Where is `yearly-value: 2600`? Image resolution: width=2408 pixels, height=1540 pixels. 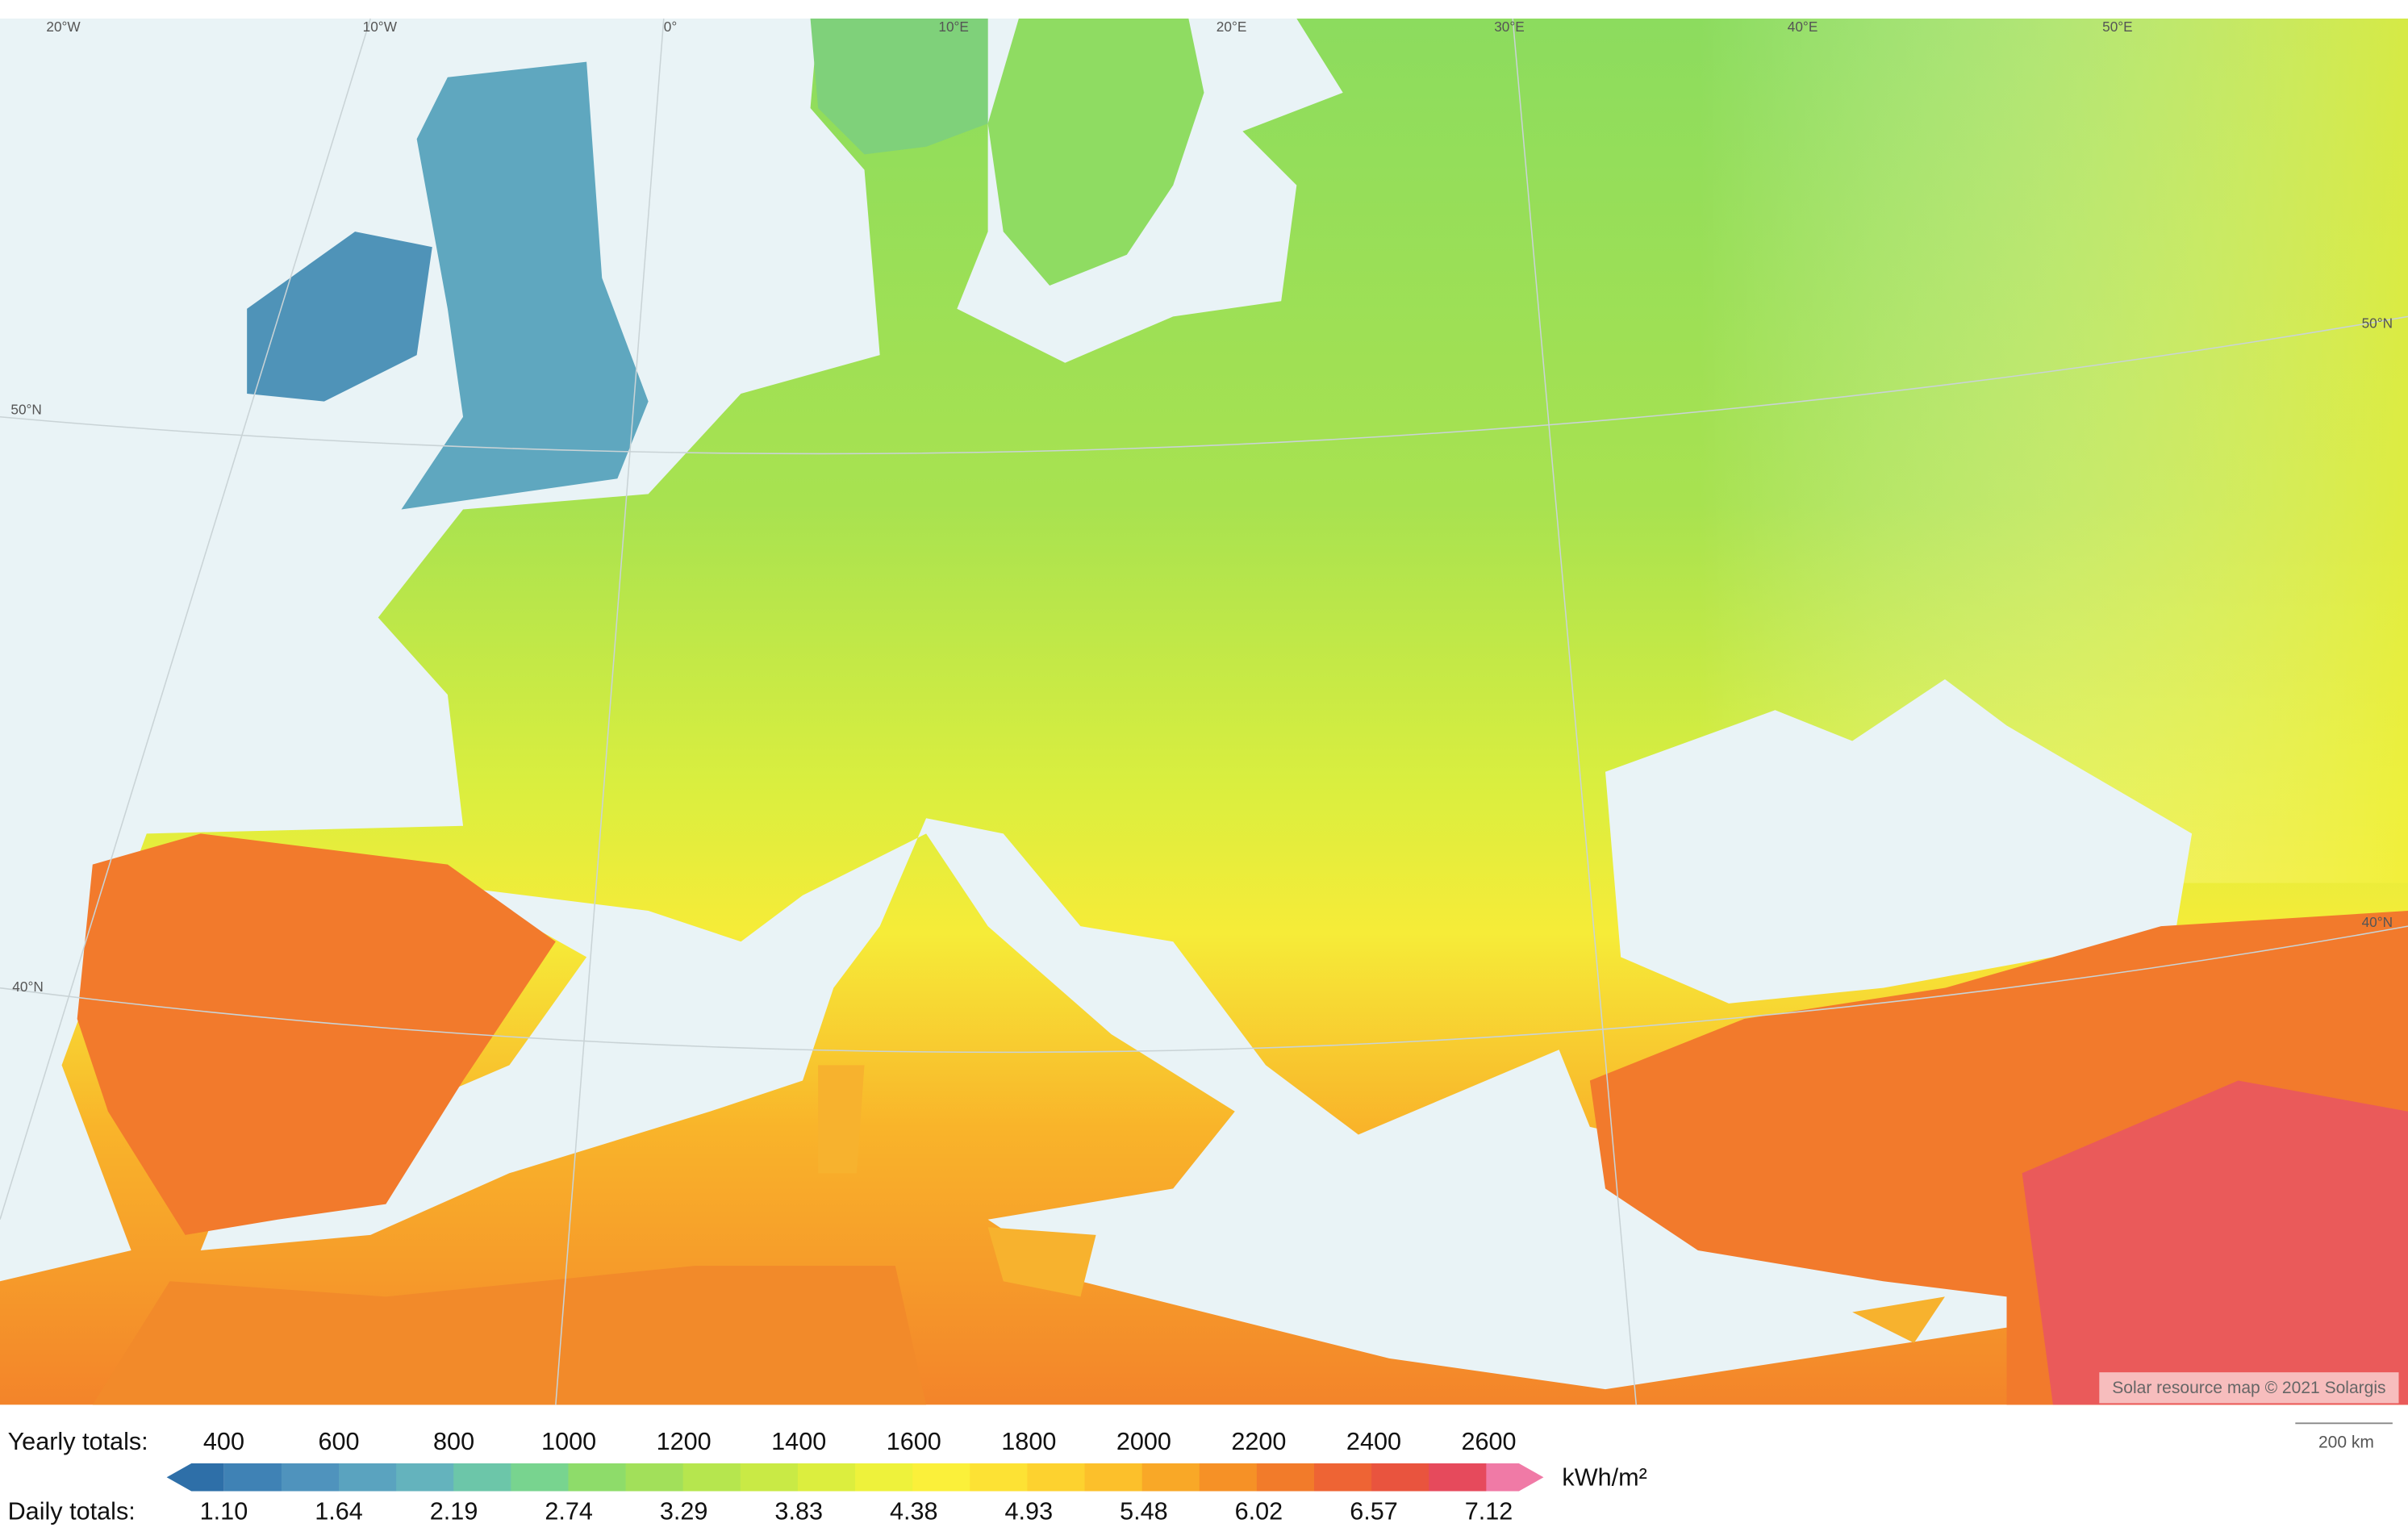 yearly-value: 2600 is located at coordinates (1488, 1441).